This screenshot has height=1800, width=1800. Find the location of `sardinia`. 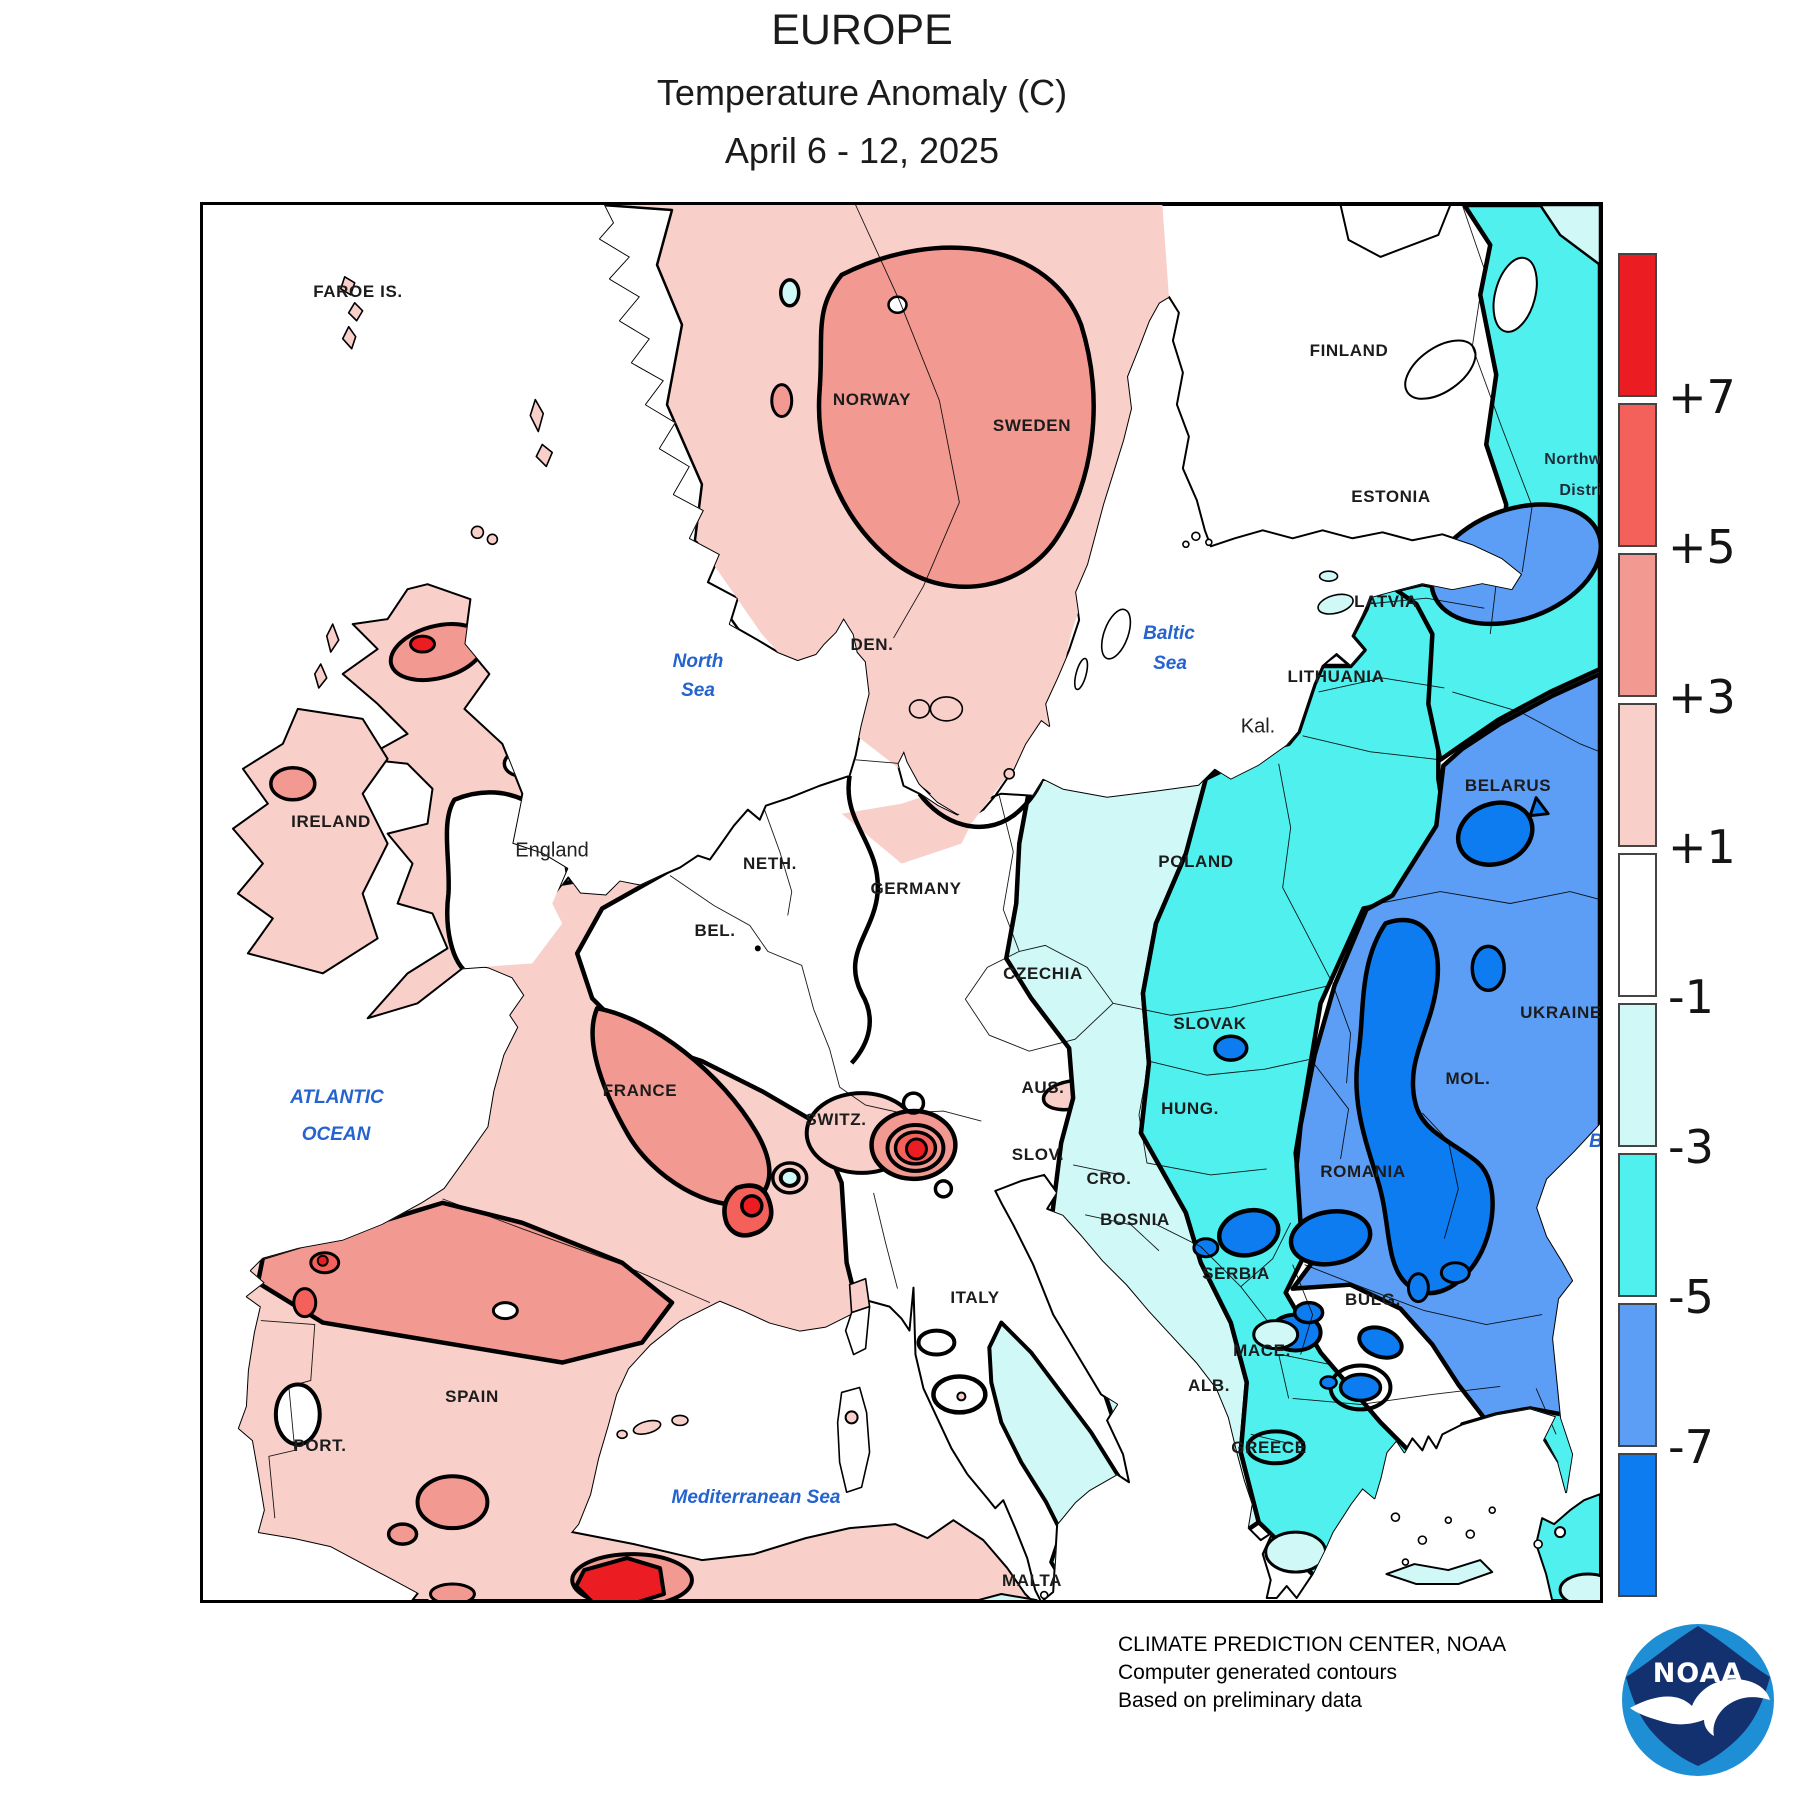

sardinia is located at coordinates (853, 1440).